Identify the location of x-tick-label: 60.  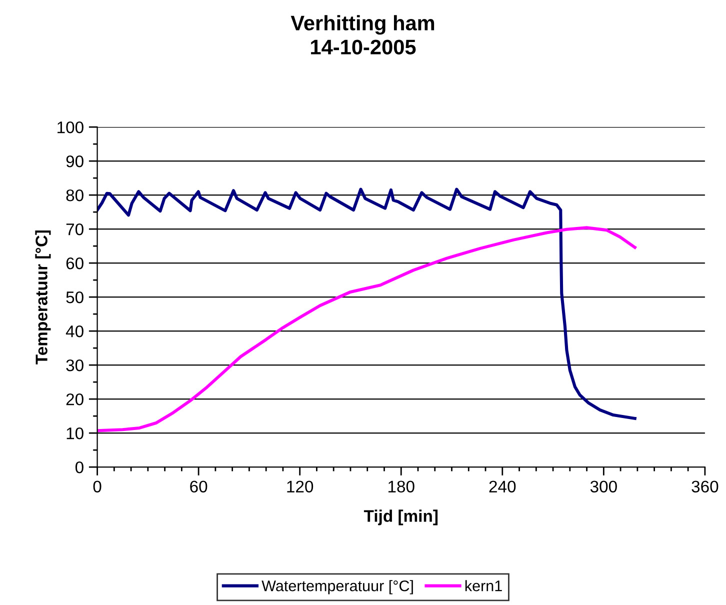
(199, 486).